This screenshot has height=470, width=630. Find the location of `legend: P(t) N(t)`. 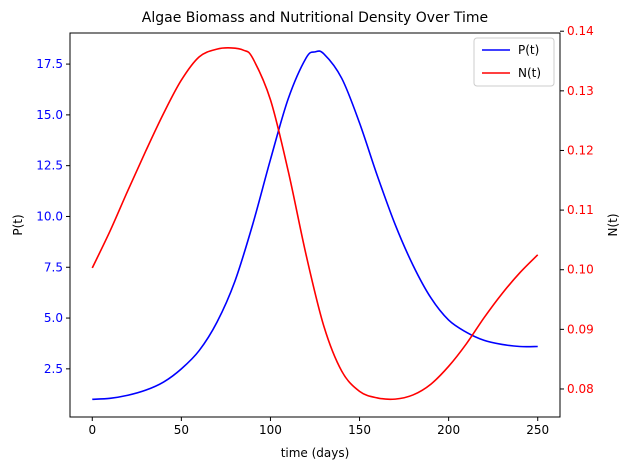

legend: P(t) N(t) is located at coordinates (514, 62).